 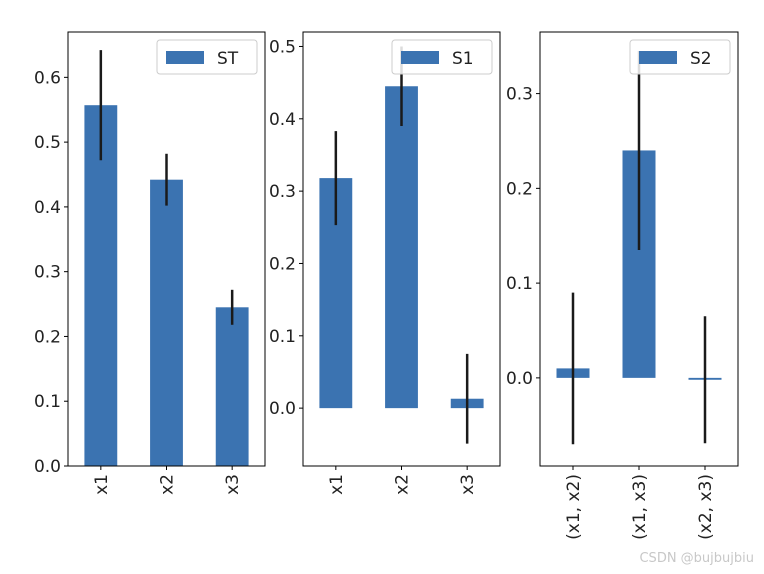 What do you see at coordinates (47, 78) in the screenshot?
I see `y-tick-label: 0.6` at bounding box center [47, 78].